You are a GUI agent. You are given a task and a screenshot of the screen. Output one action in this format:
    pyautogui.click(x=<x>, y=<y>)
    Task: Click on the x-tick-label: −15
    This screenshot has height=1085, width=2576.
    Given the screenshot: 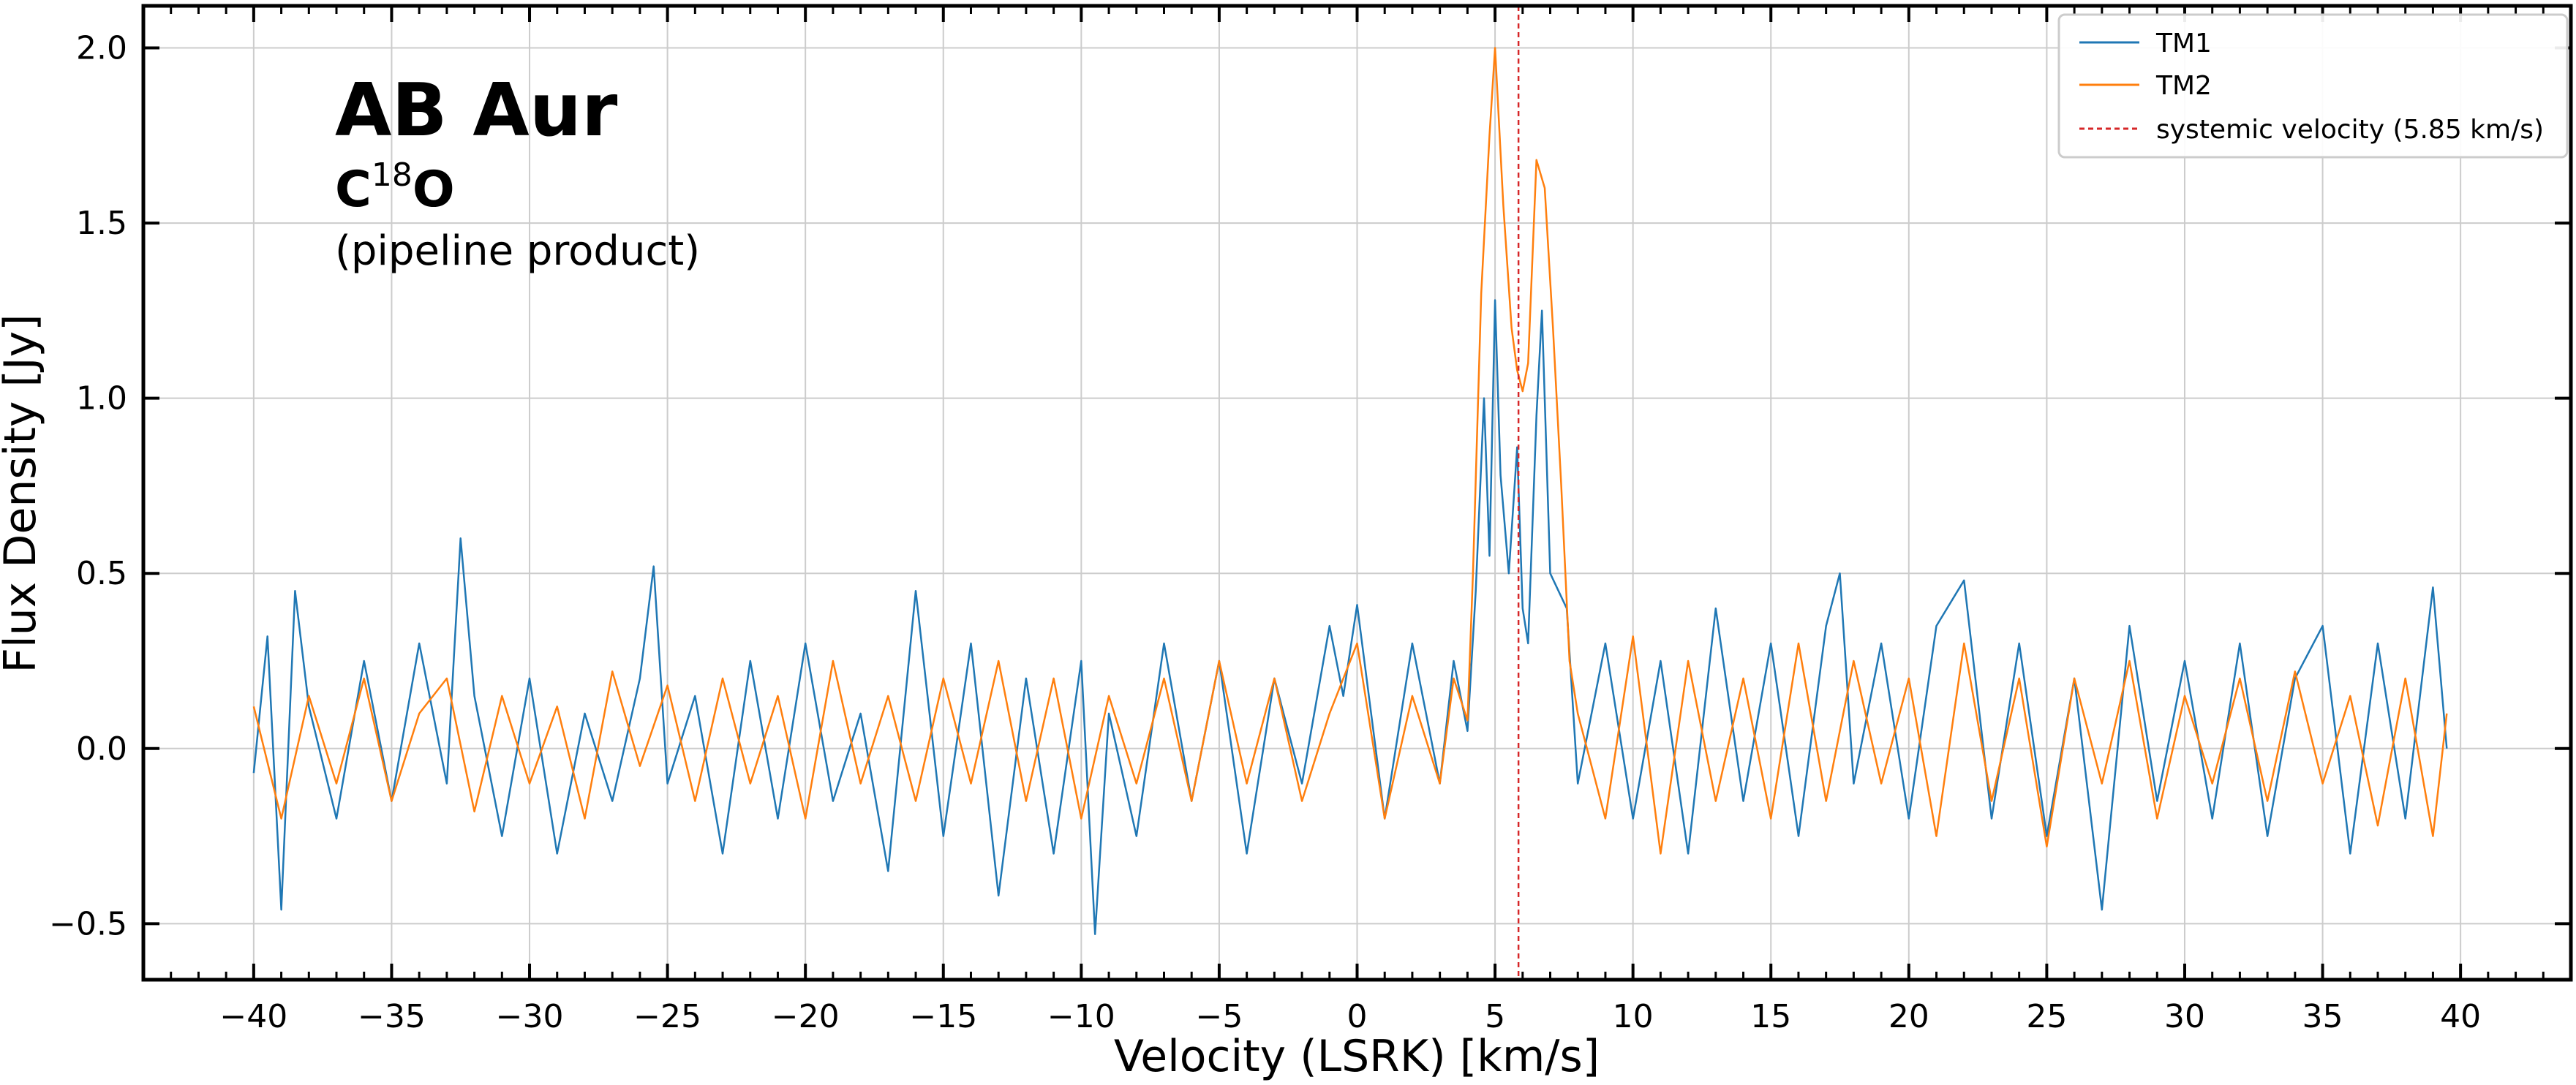 What is the action you would take?
    pyautogui.click(x=943, y=1016)
    